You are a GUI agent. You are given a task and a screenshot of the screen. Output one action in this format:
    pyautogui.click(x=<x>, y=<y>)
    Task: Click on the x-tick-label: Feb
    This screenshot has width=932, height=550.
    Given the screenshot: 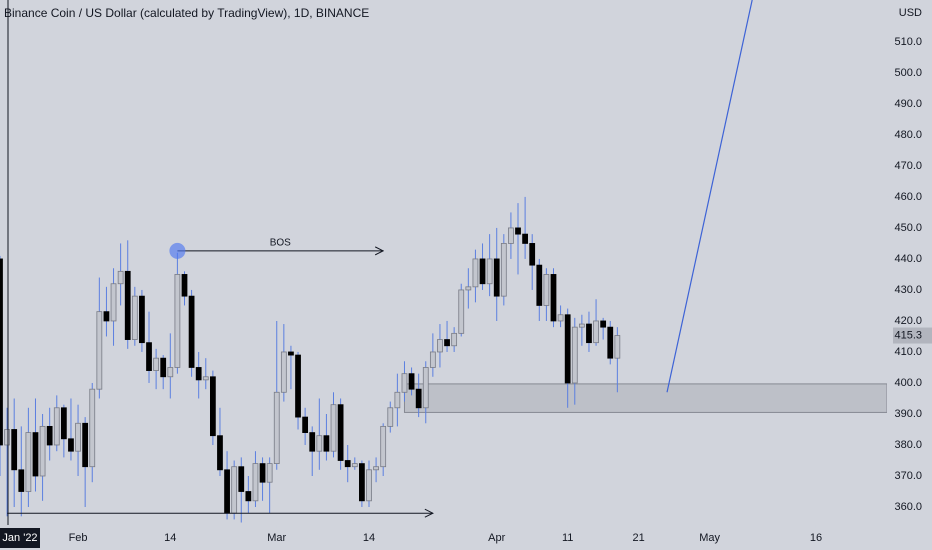 What is the action you would take?
    pyautogui.click(x=78, y=538)
    